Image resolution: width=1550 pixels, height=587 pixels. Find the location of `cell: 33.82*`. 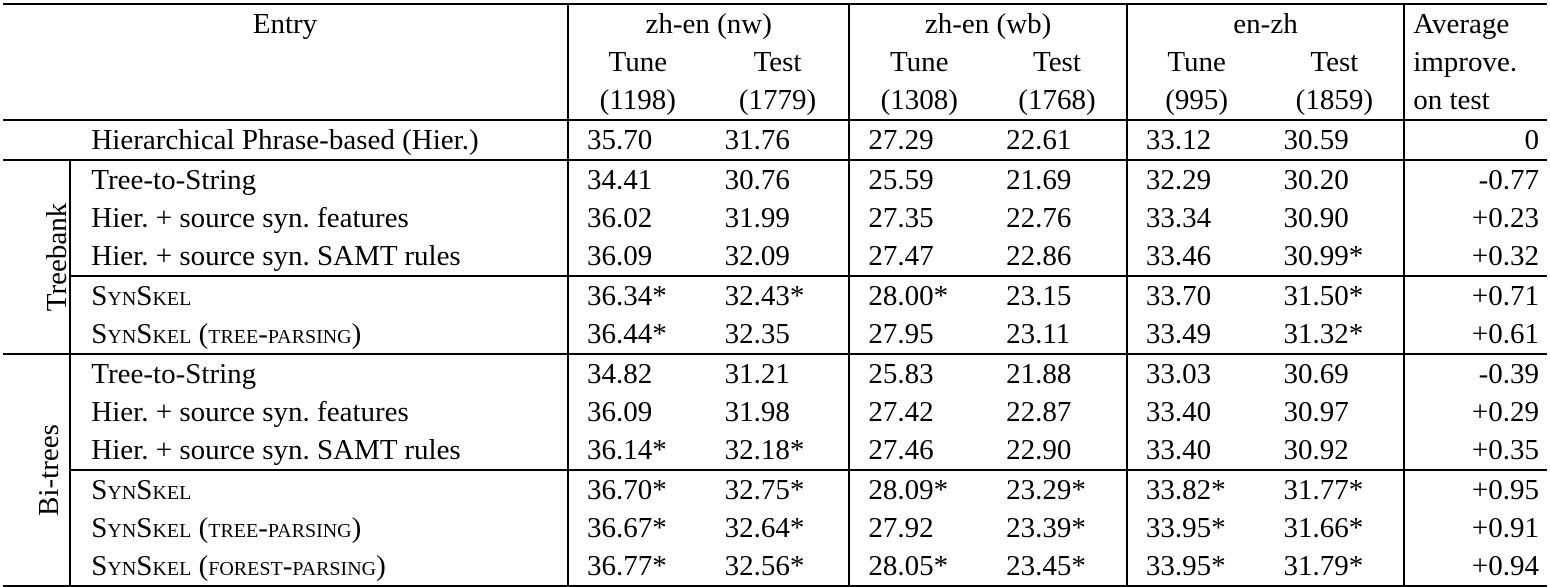

cell: 33.82* is located at coordinates (1185, 490).